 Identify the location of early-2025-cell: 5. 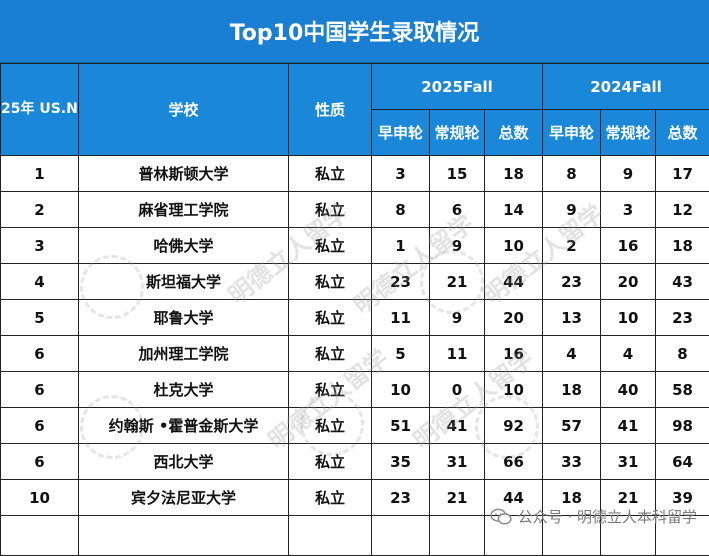
(401, 354).